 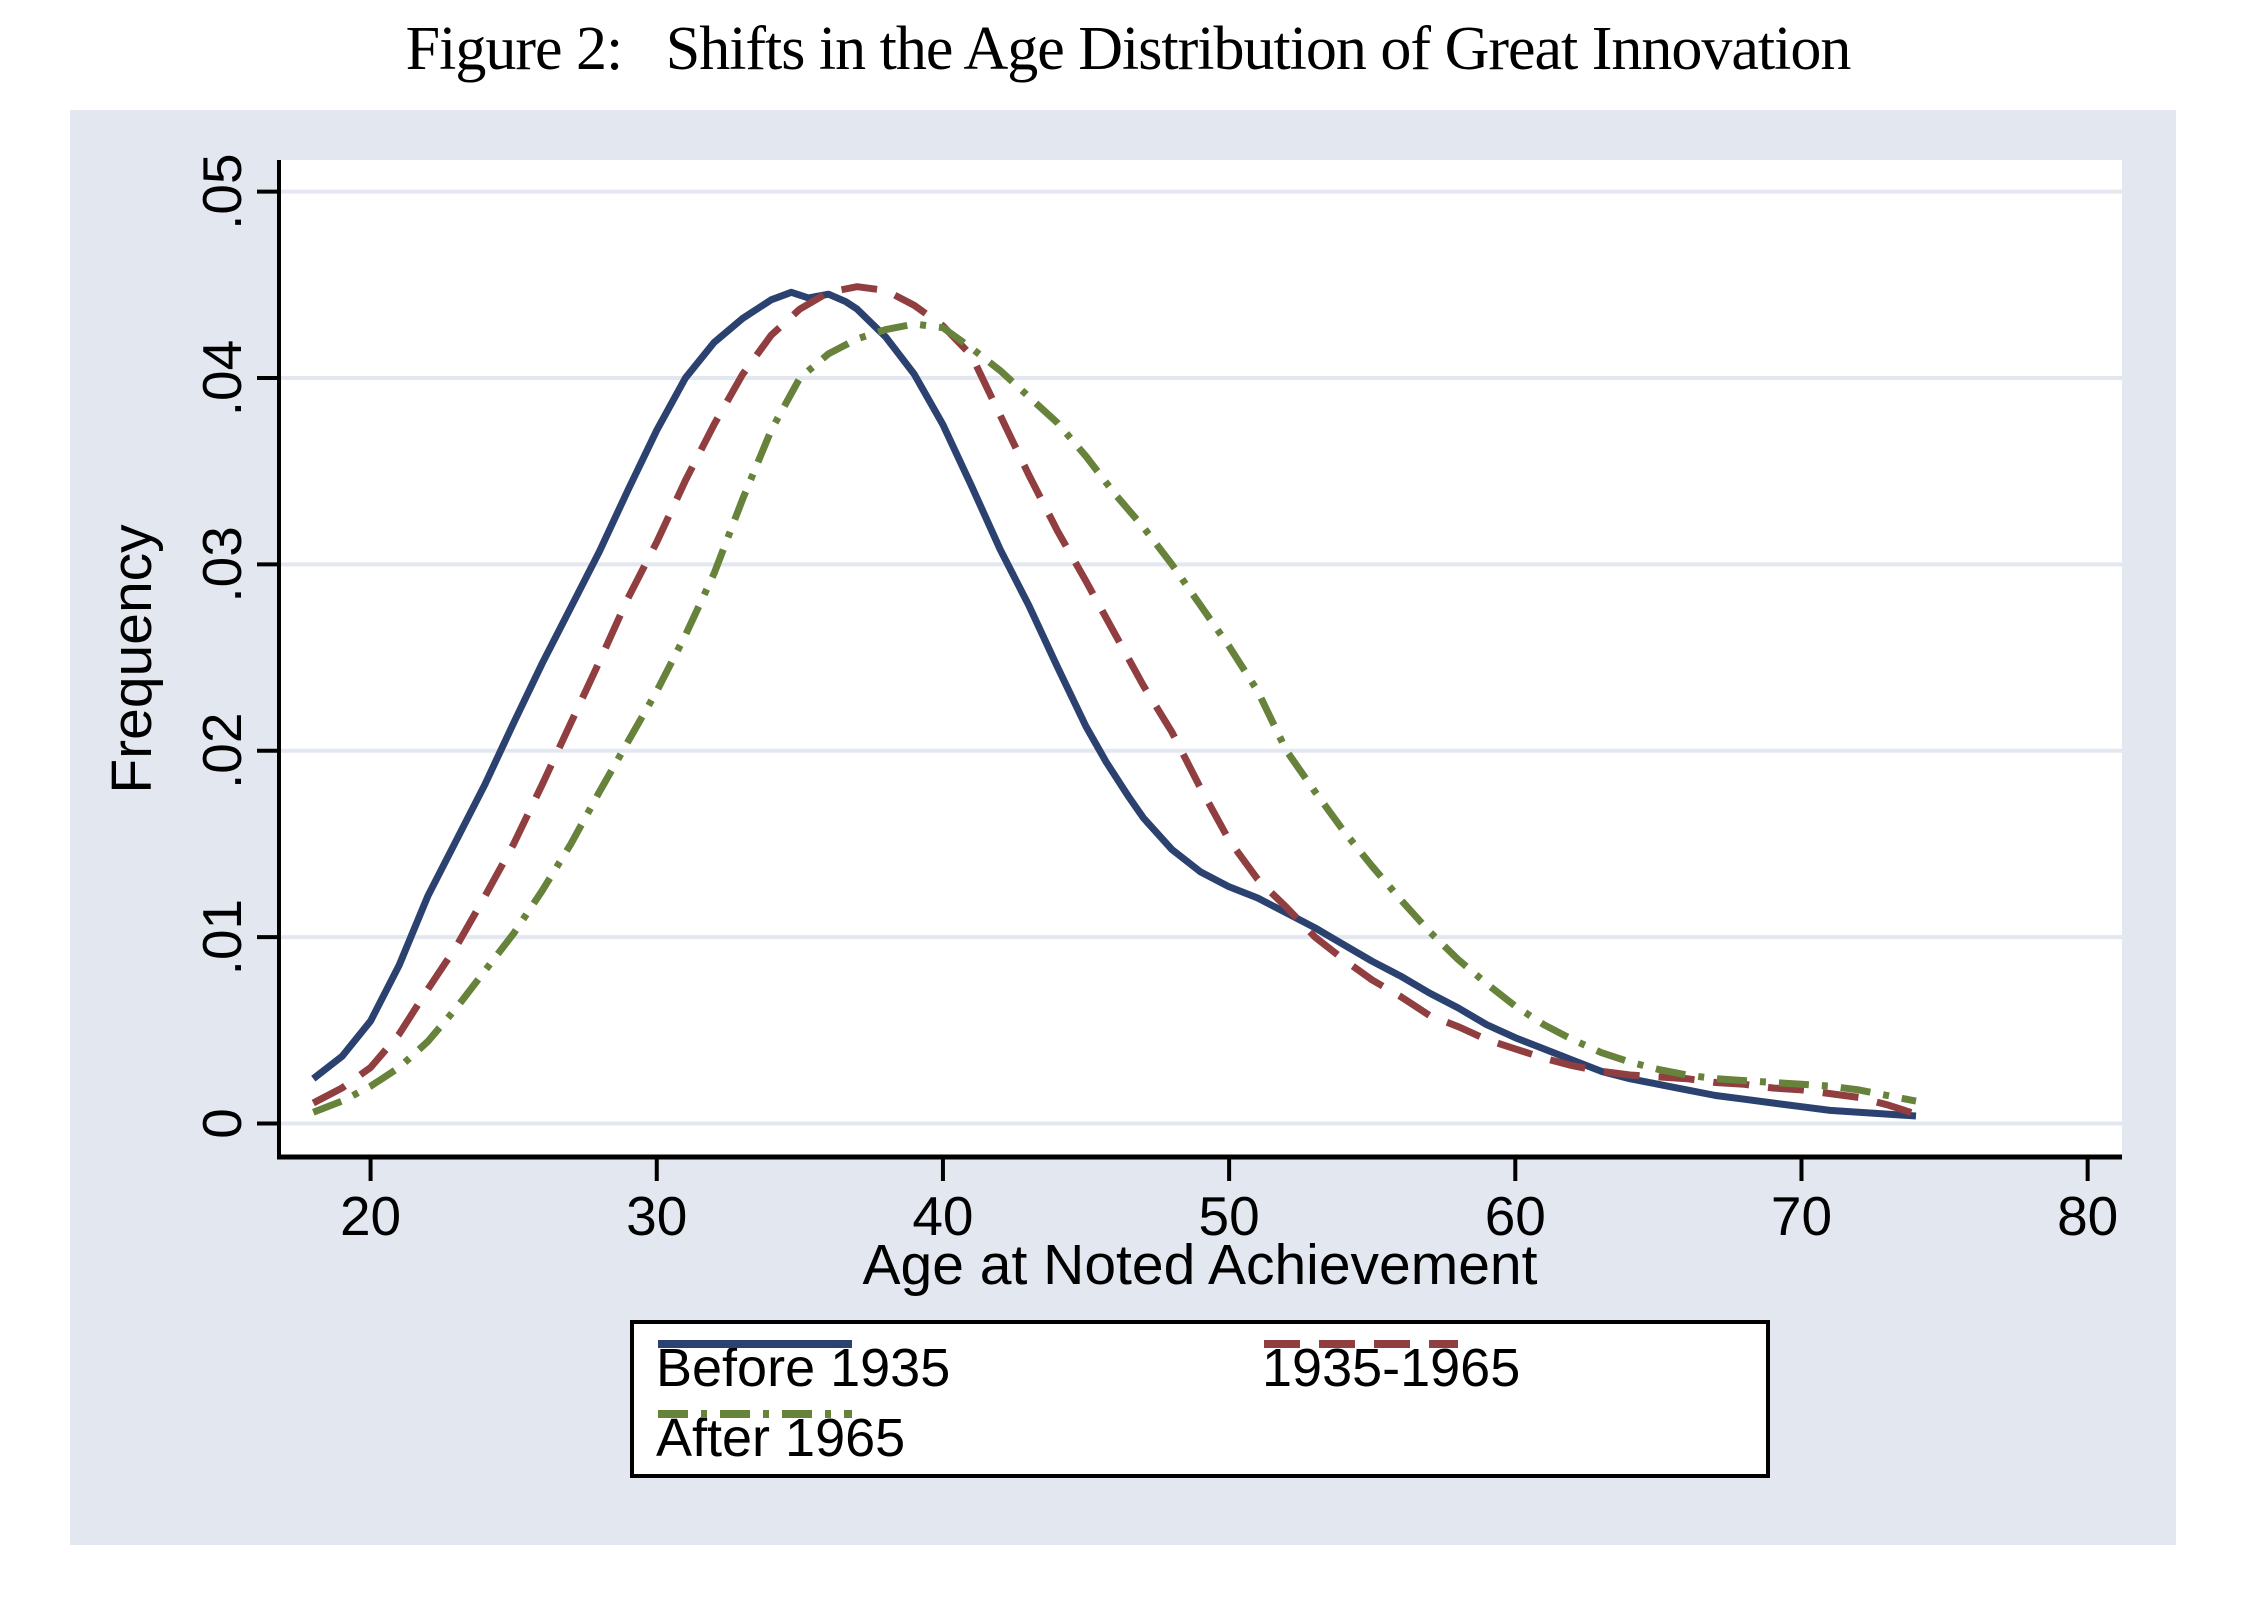 I want to click on x-tick-label: 80, so click(x=2087, y=1216).